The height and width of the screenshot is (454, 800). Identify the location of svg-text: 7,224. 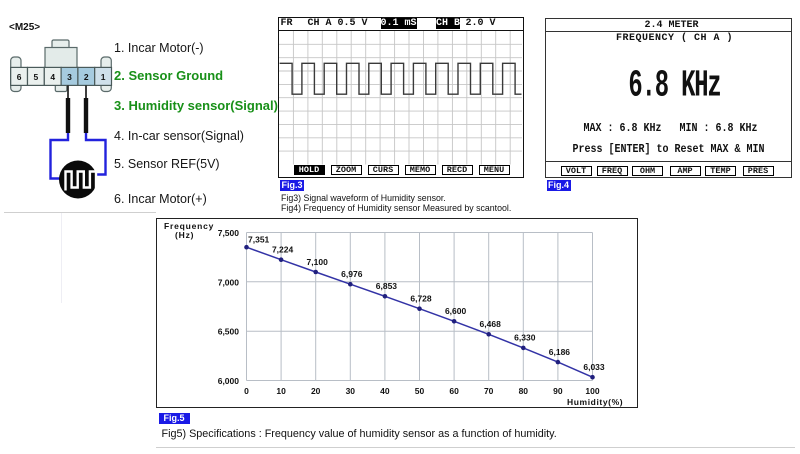
(283, 249).